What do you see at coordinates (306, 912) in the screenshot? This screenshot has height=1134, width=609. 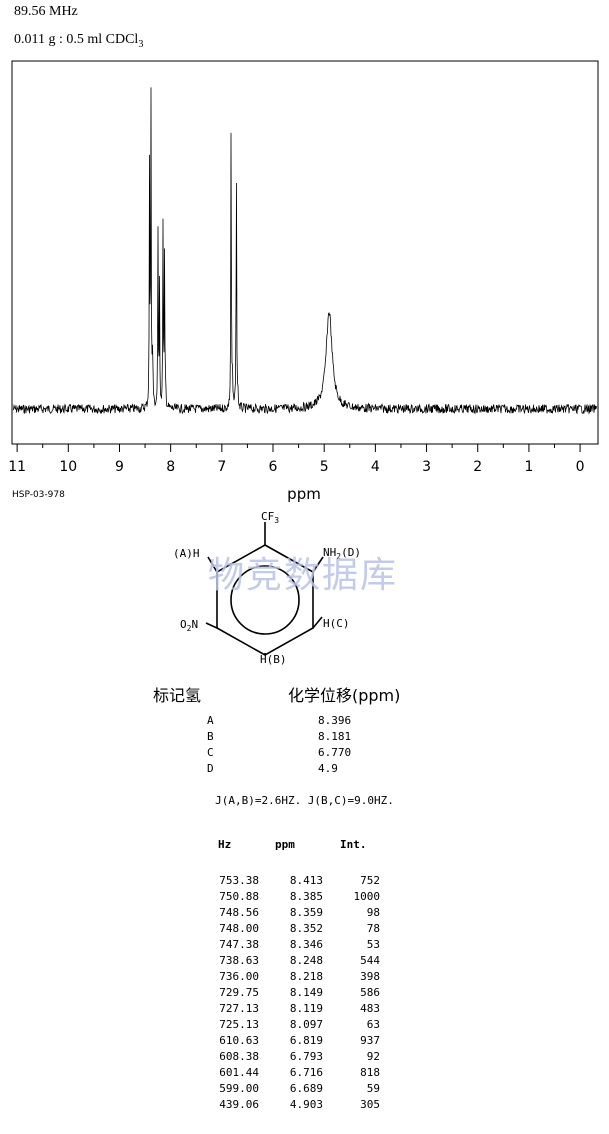 I see `peak-table-cell: 8.359` at bounding box center [306, 912].